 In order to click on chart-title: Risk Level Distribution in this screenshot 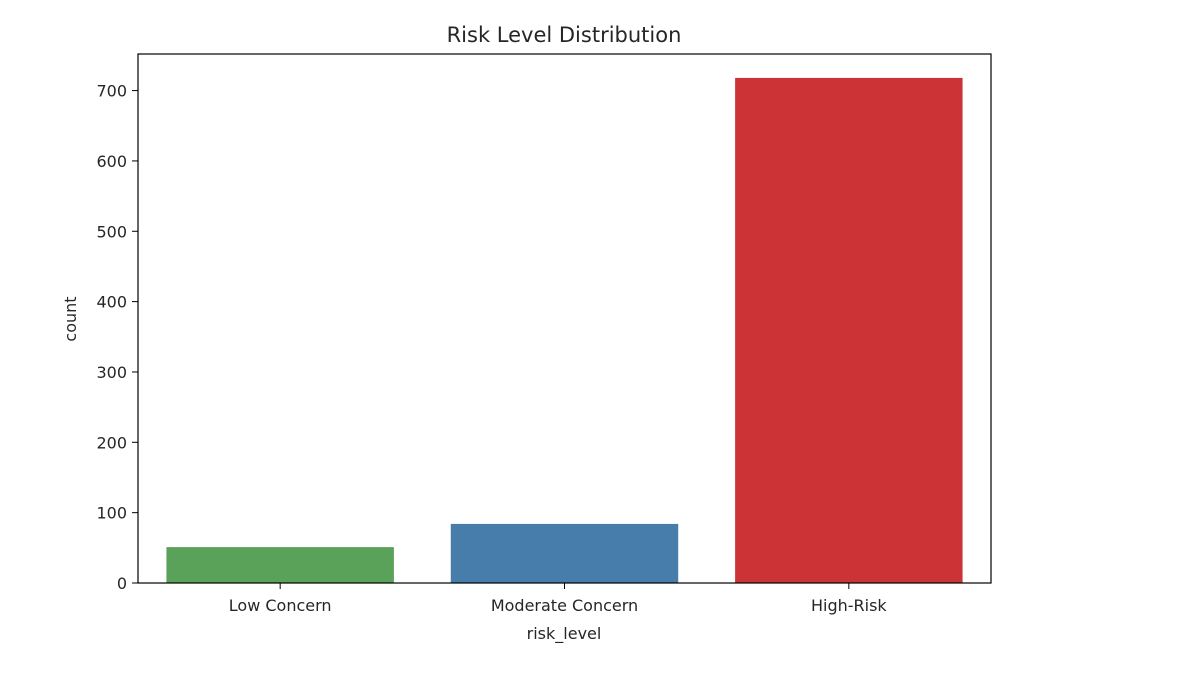, I will do `click(564, 35)`.